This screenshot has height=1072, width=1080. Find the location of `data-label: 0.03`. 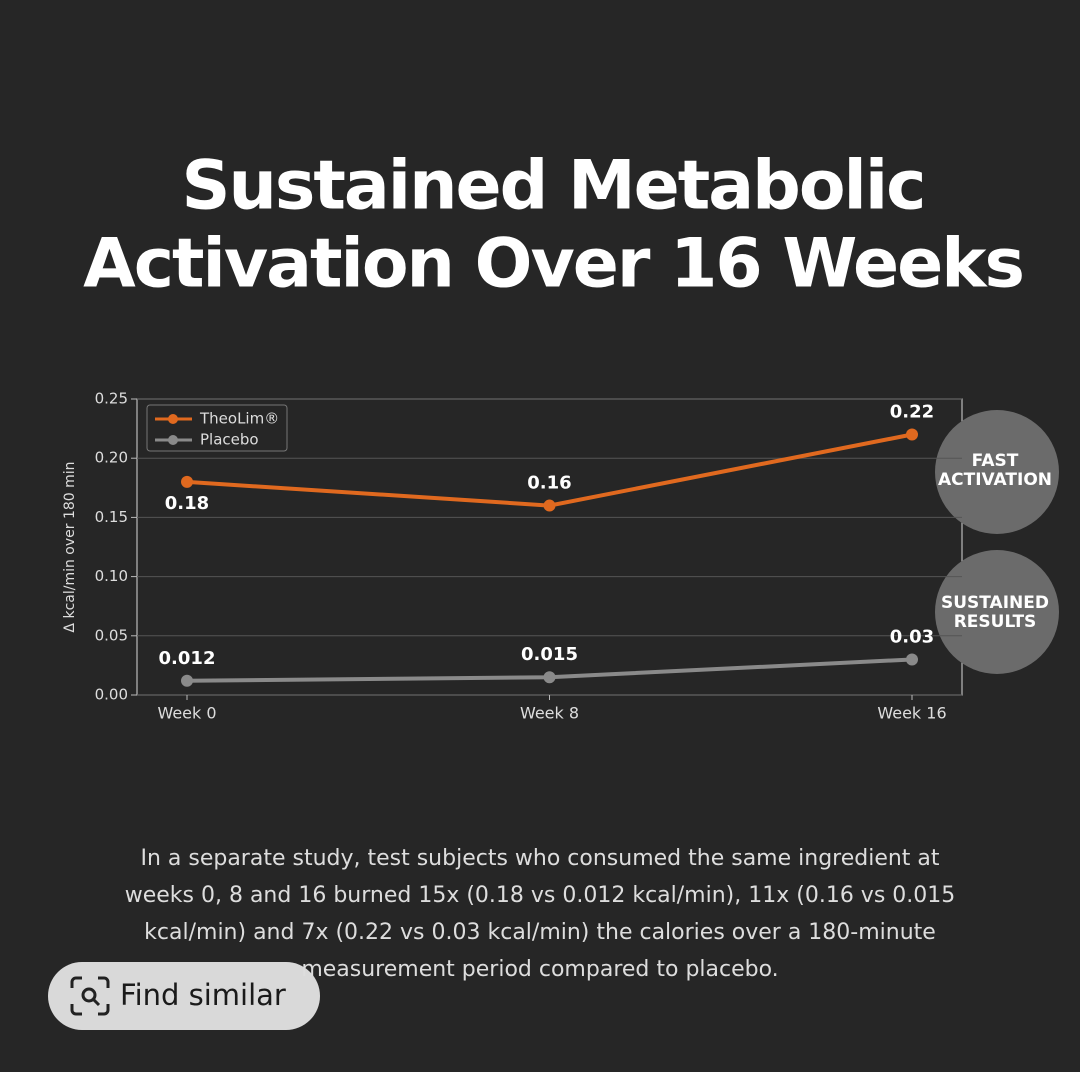

data-label: 0.03 is located at coordinates (912, 636).